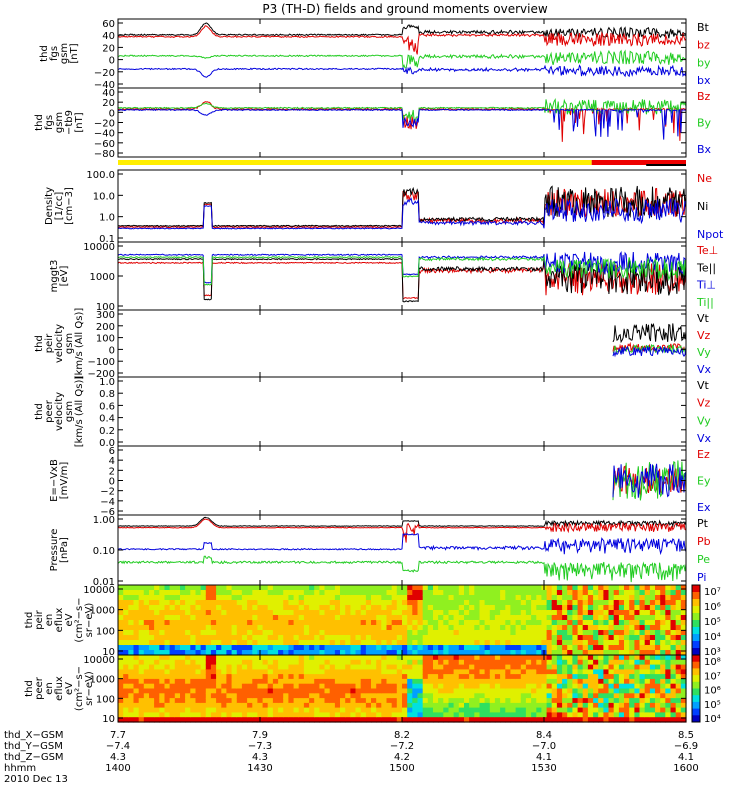 The height and width of the screenshot is (800, 750). I want to click on x-axis-date: 2010 Dec 13, so click(36, 779).